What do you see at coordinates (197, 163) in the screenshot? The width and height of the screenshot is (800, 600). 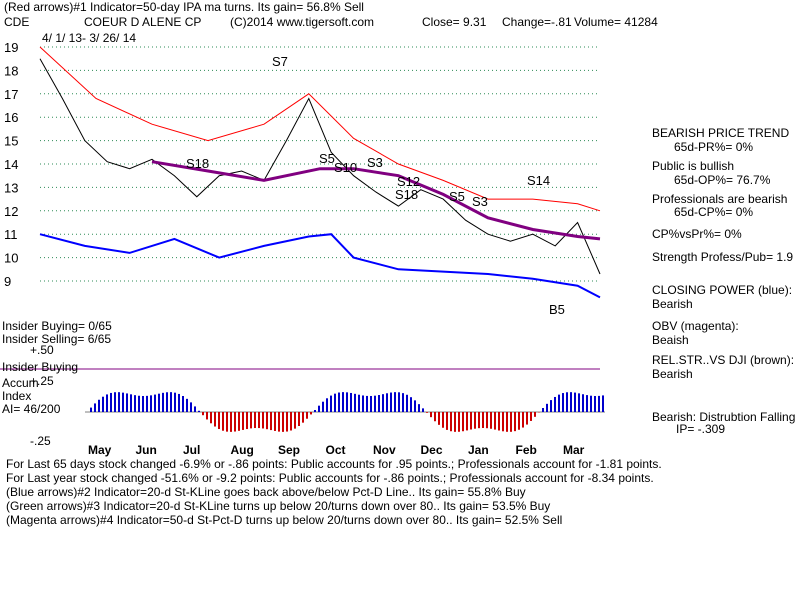 I see `signal-label: S18` at bounding box center [197, 163].